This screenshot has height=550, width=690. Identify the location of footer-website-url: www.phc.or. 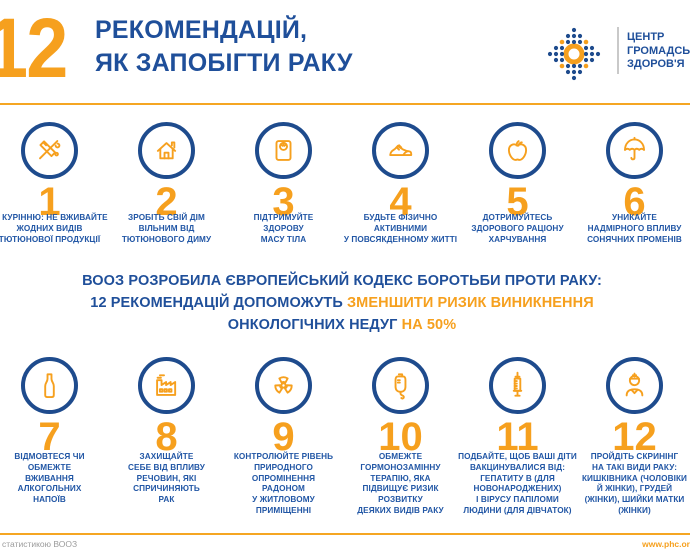
(666, 544).